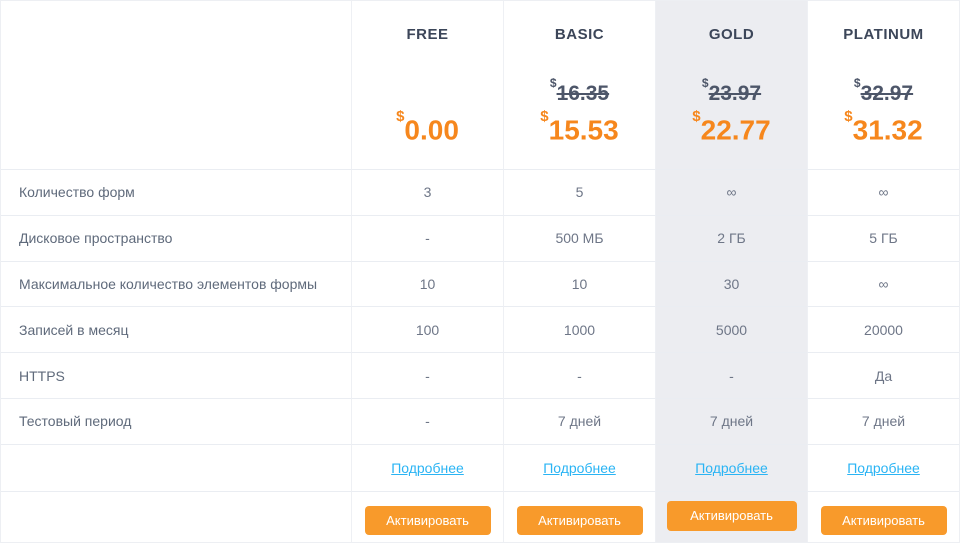  Describe the element at coordinates (883, 329) in the screenshot. I see `feature-value: 20000` at that location.